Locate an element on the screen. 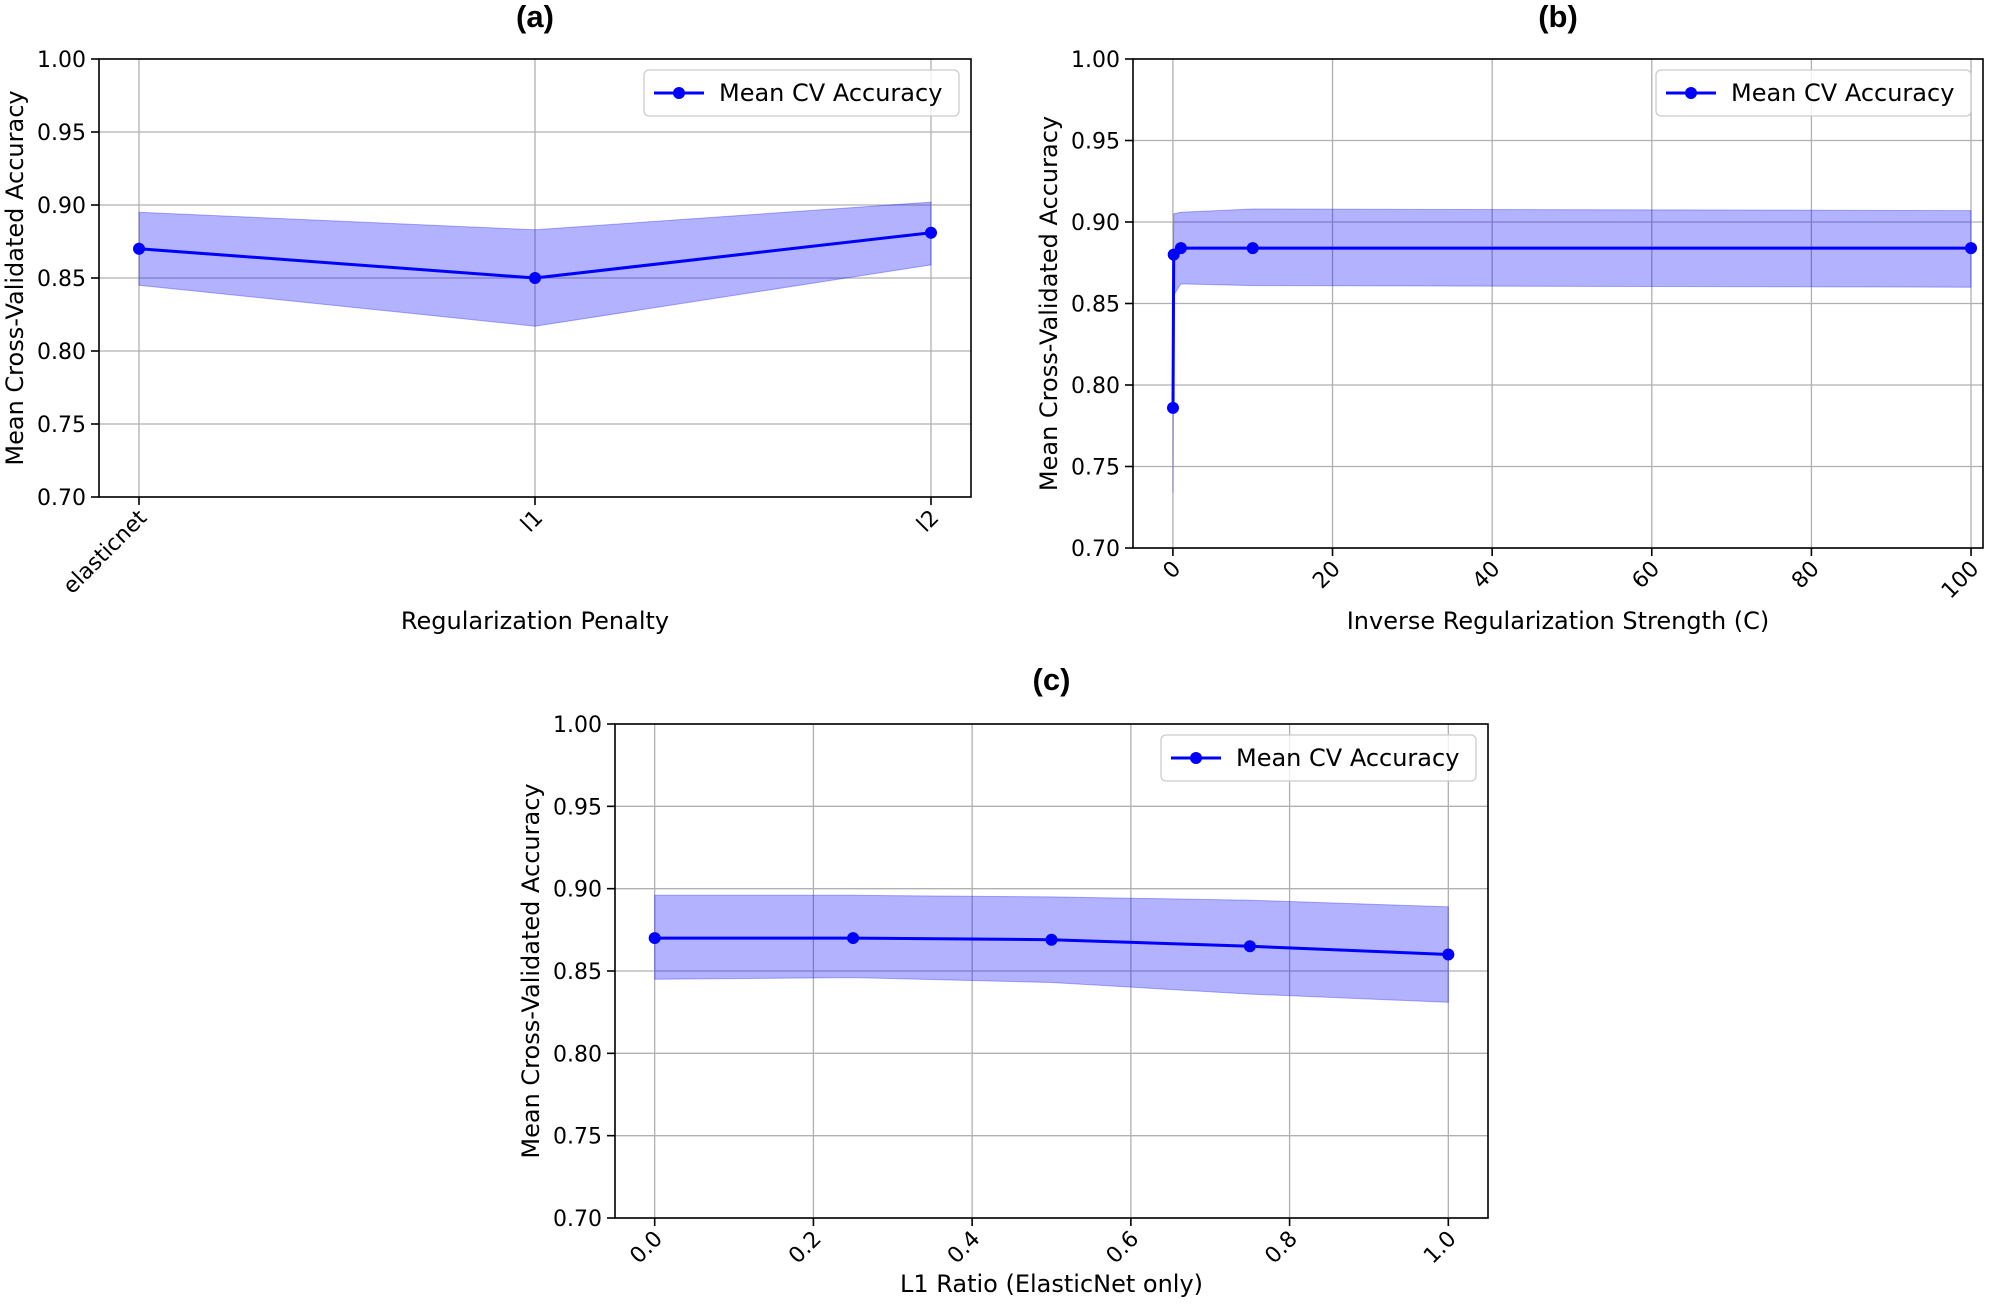  x-tick-label: 0.8 is located at coordinates (1281, 1248).